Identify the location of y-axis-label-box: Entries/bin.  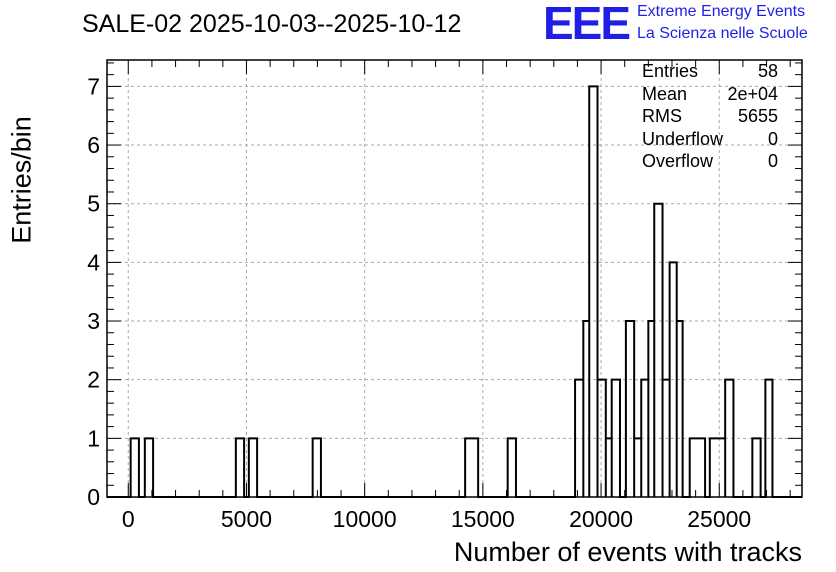
(22, 180).